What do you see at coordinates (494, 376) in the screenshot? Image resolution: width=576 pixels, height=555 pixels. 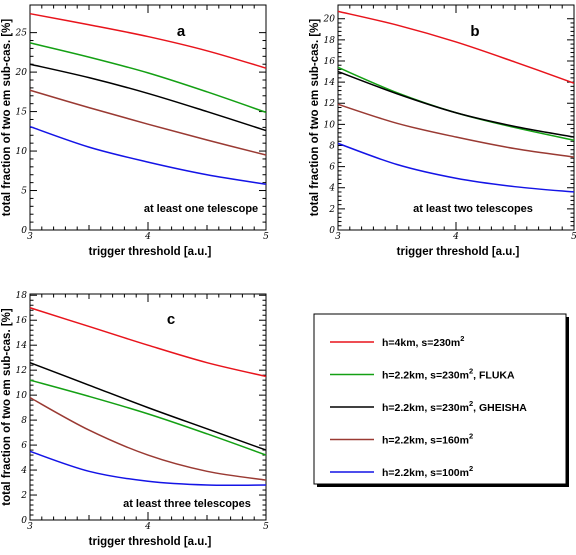 I see `legend-label-suffix: , FLUKA` at bounding box center [494, 376].